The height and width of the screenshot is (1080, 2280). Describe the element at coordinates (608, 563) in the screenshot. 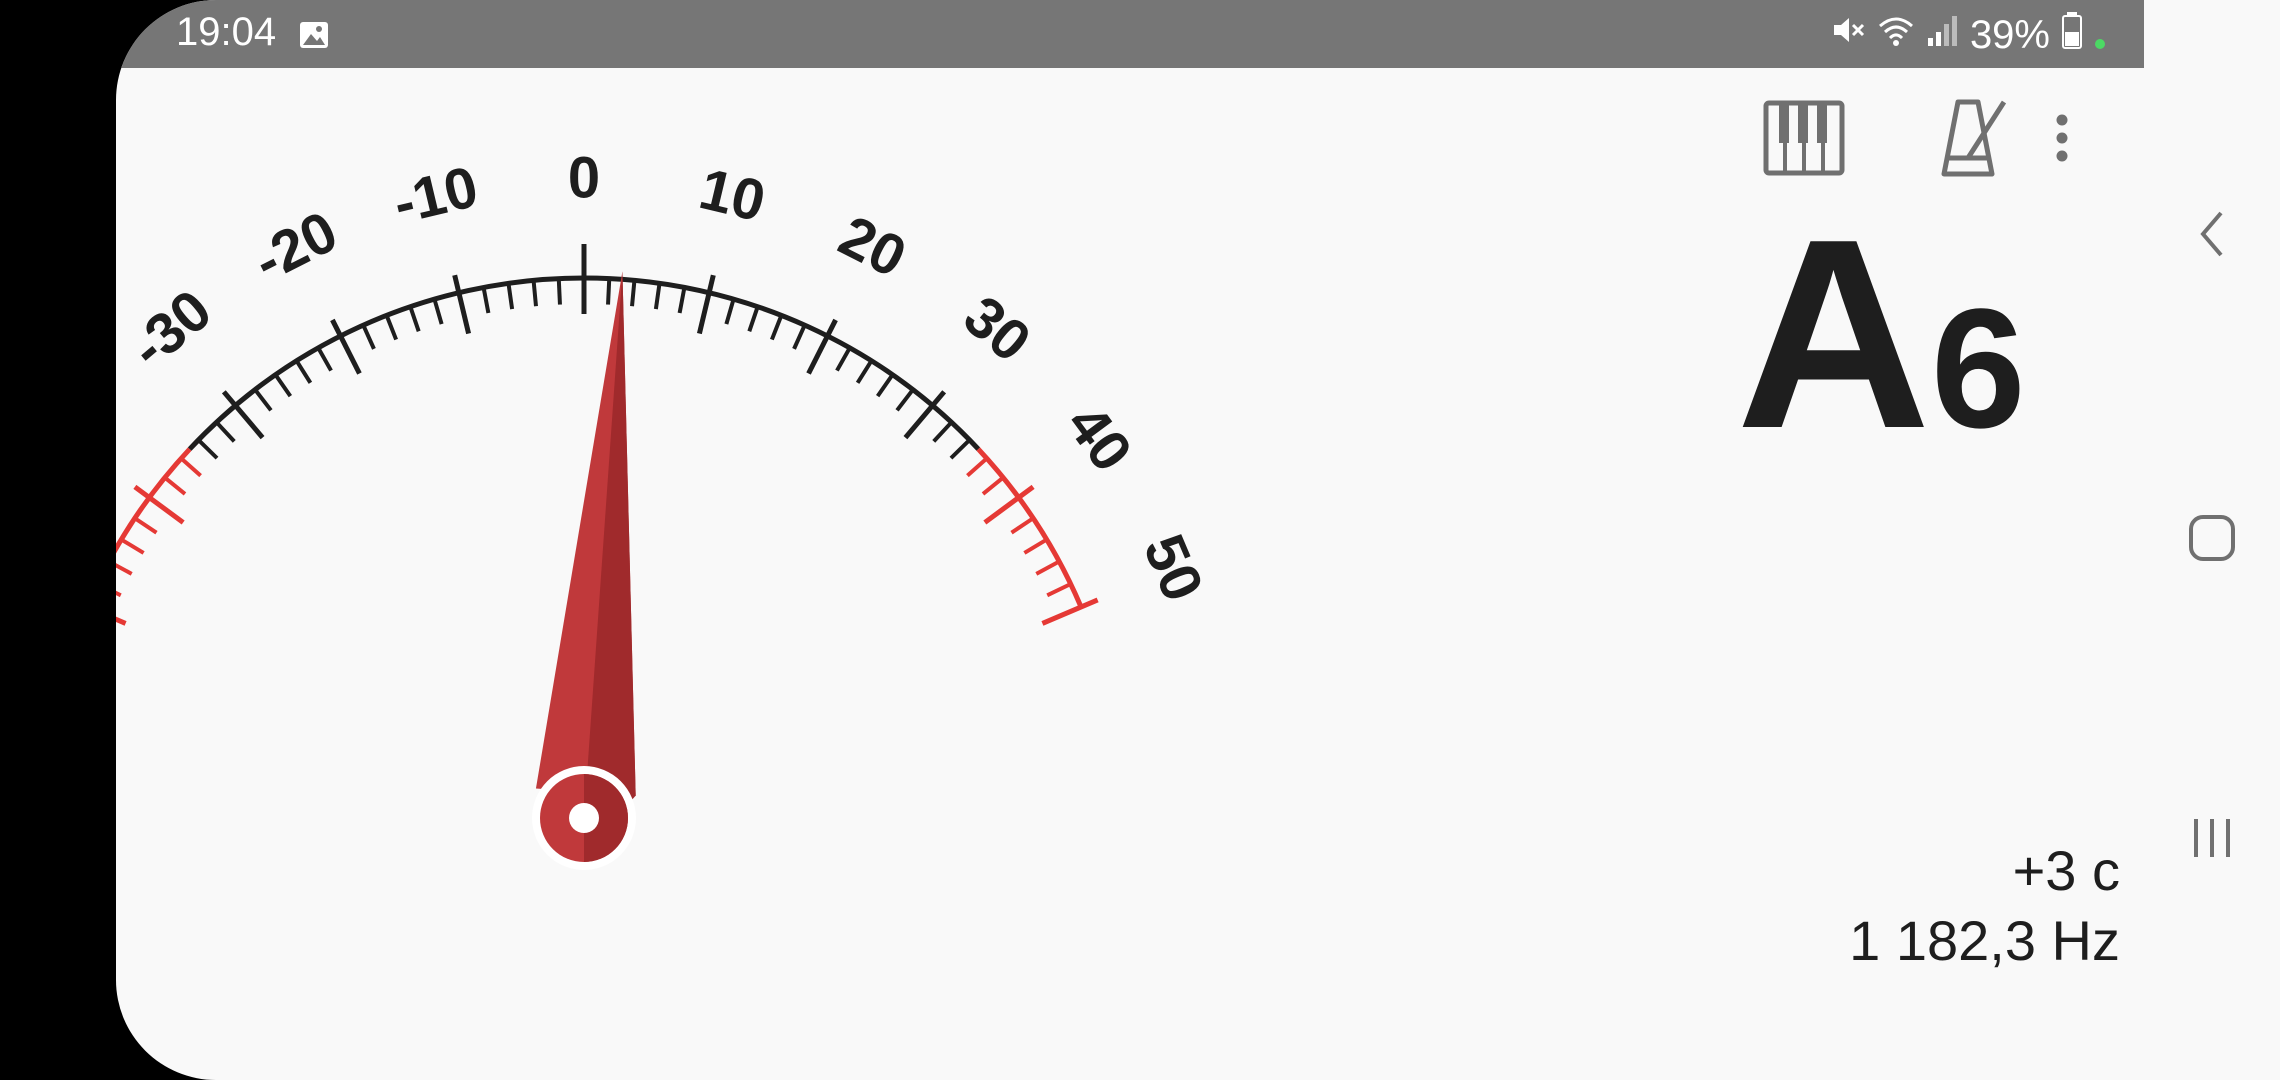

I see `needle-shade` at that location.